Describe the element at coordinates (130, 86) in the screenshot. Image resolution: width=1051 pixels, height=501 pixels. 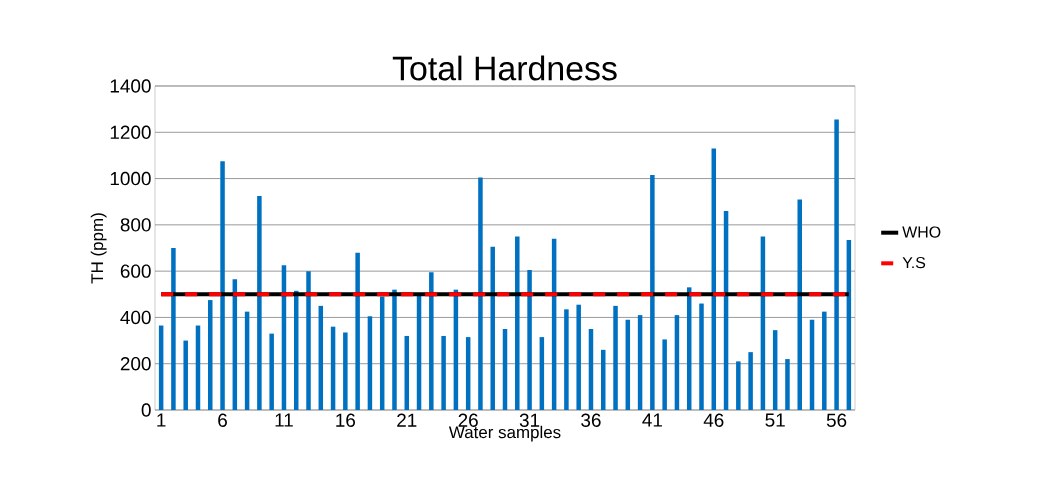
I see `y-tick-label: 1400` at that location.